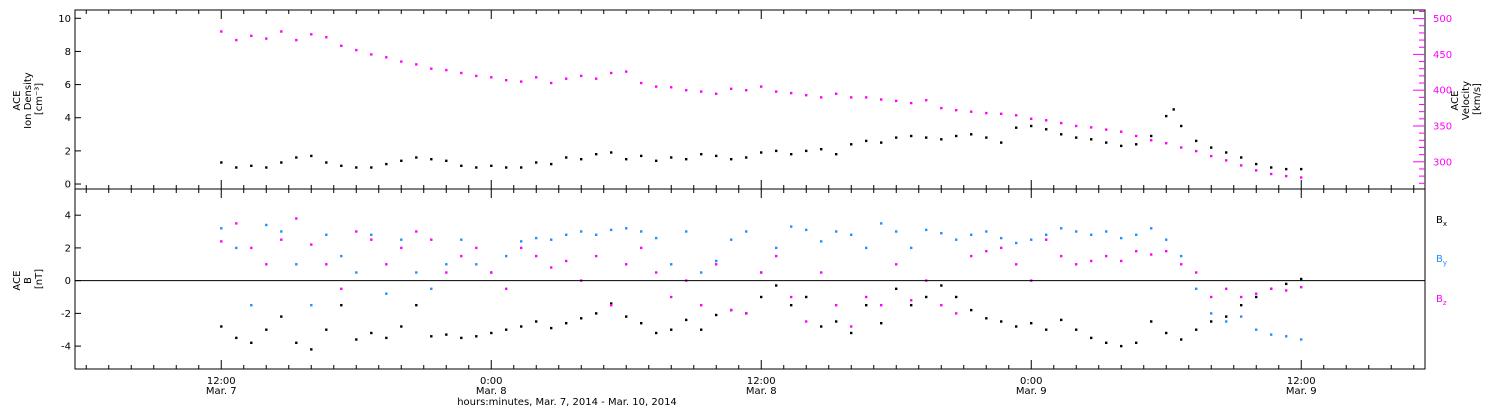 The image size is (1500, 410). I want to click on velocity-axis-tick-label: 500, so click(1442, 19).